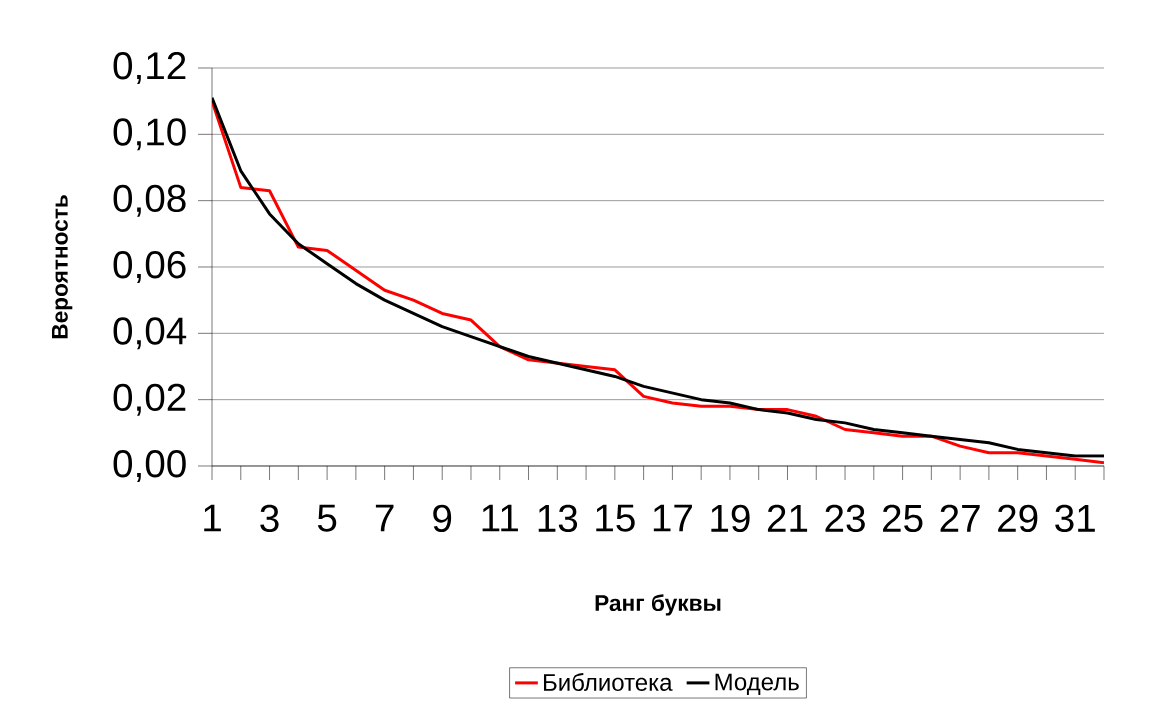  Describe the element at coordinates (615, 518) in the screenshot. I see `x-tick-label: 15` at that location.